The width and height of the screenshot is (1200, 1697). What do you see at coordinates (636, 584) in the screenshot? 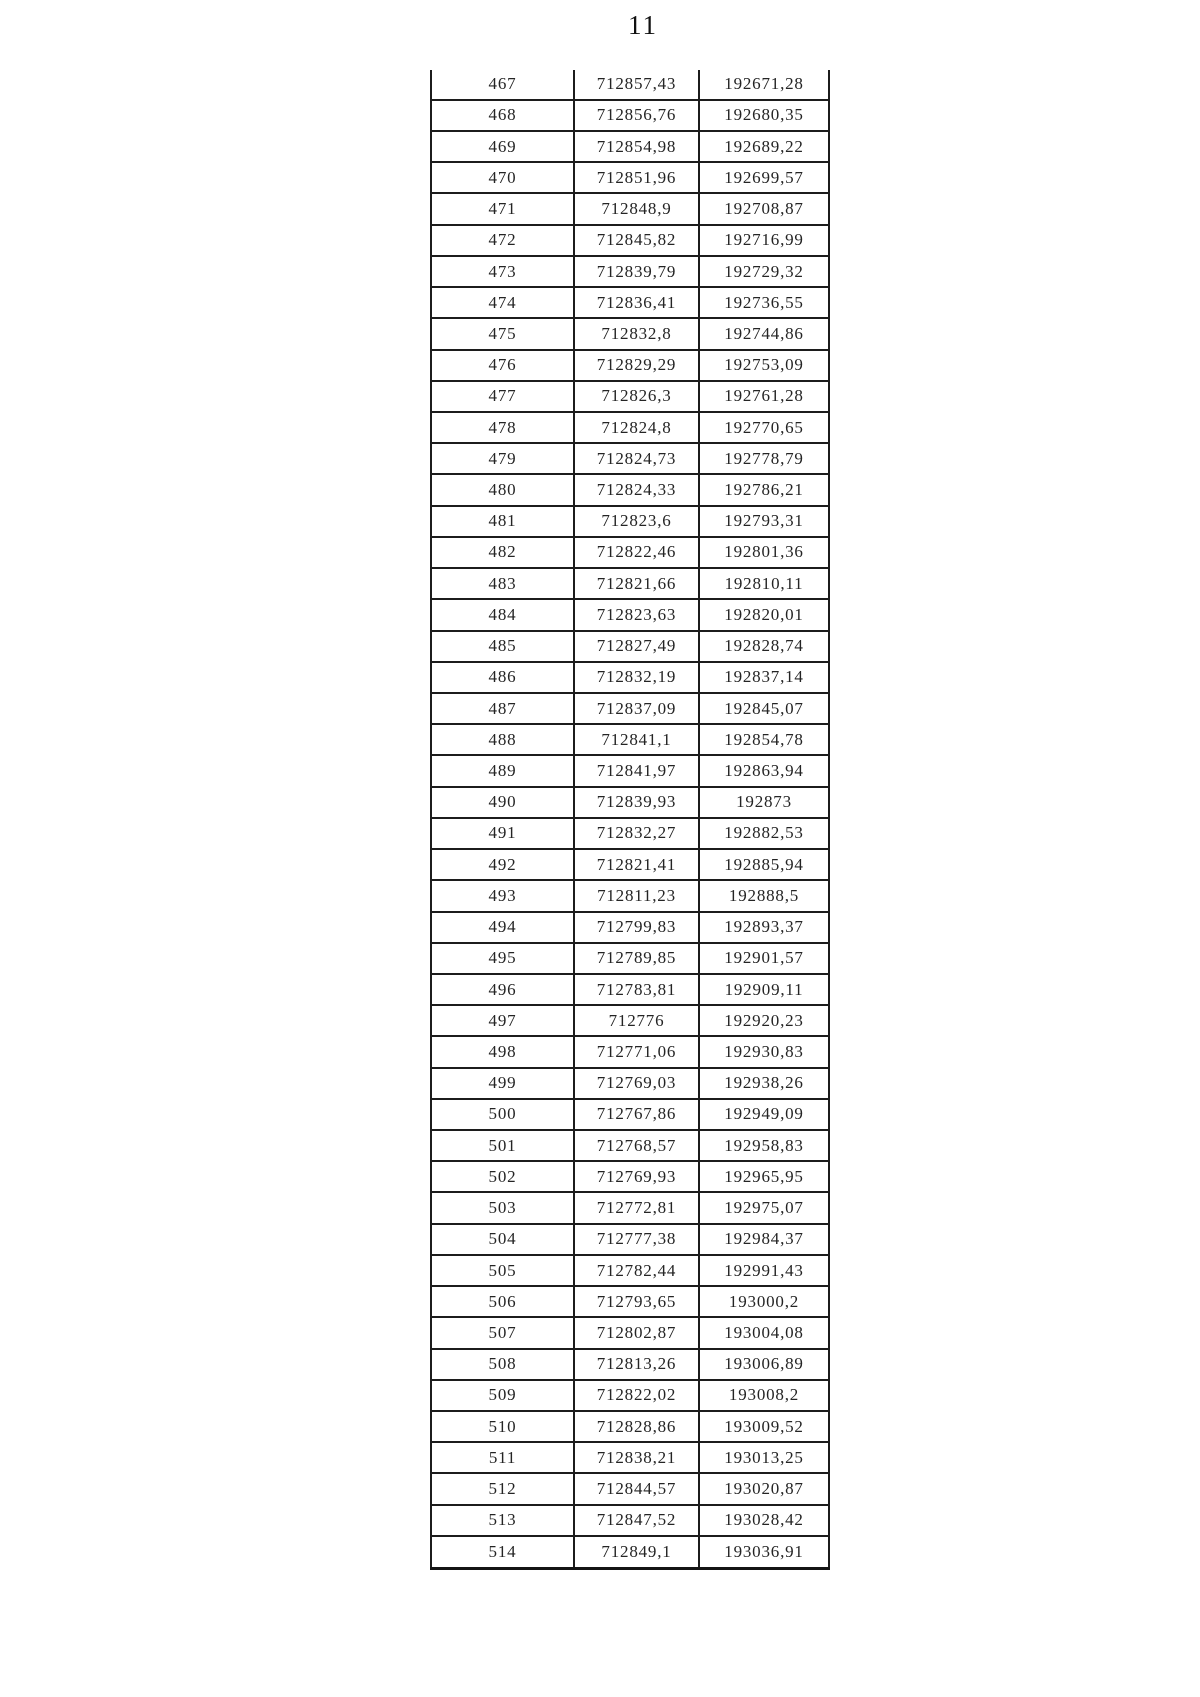
I see `x-coordinate-cell: 712821,66` at bounding box center [636, 584].